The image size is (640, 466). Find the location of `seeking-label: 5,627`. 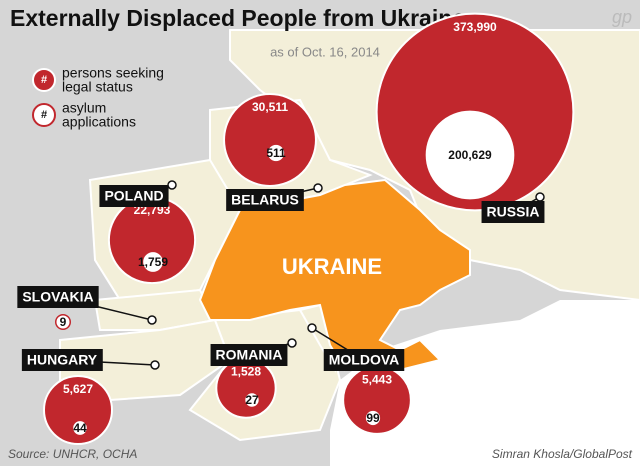

seeking-label: 5,627 is located at coordinates (78, 389).